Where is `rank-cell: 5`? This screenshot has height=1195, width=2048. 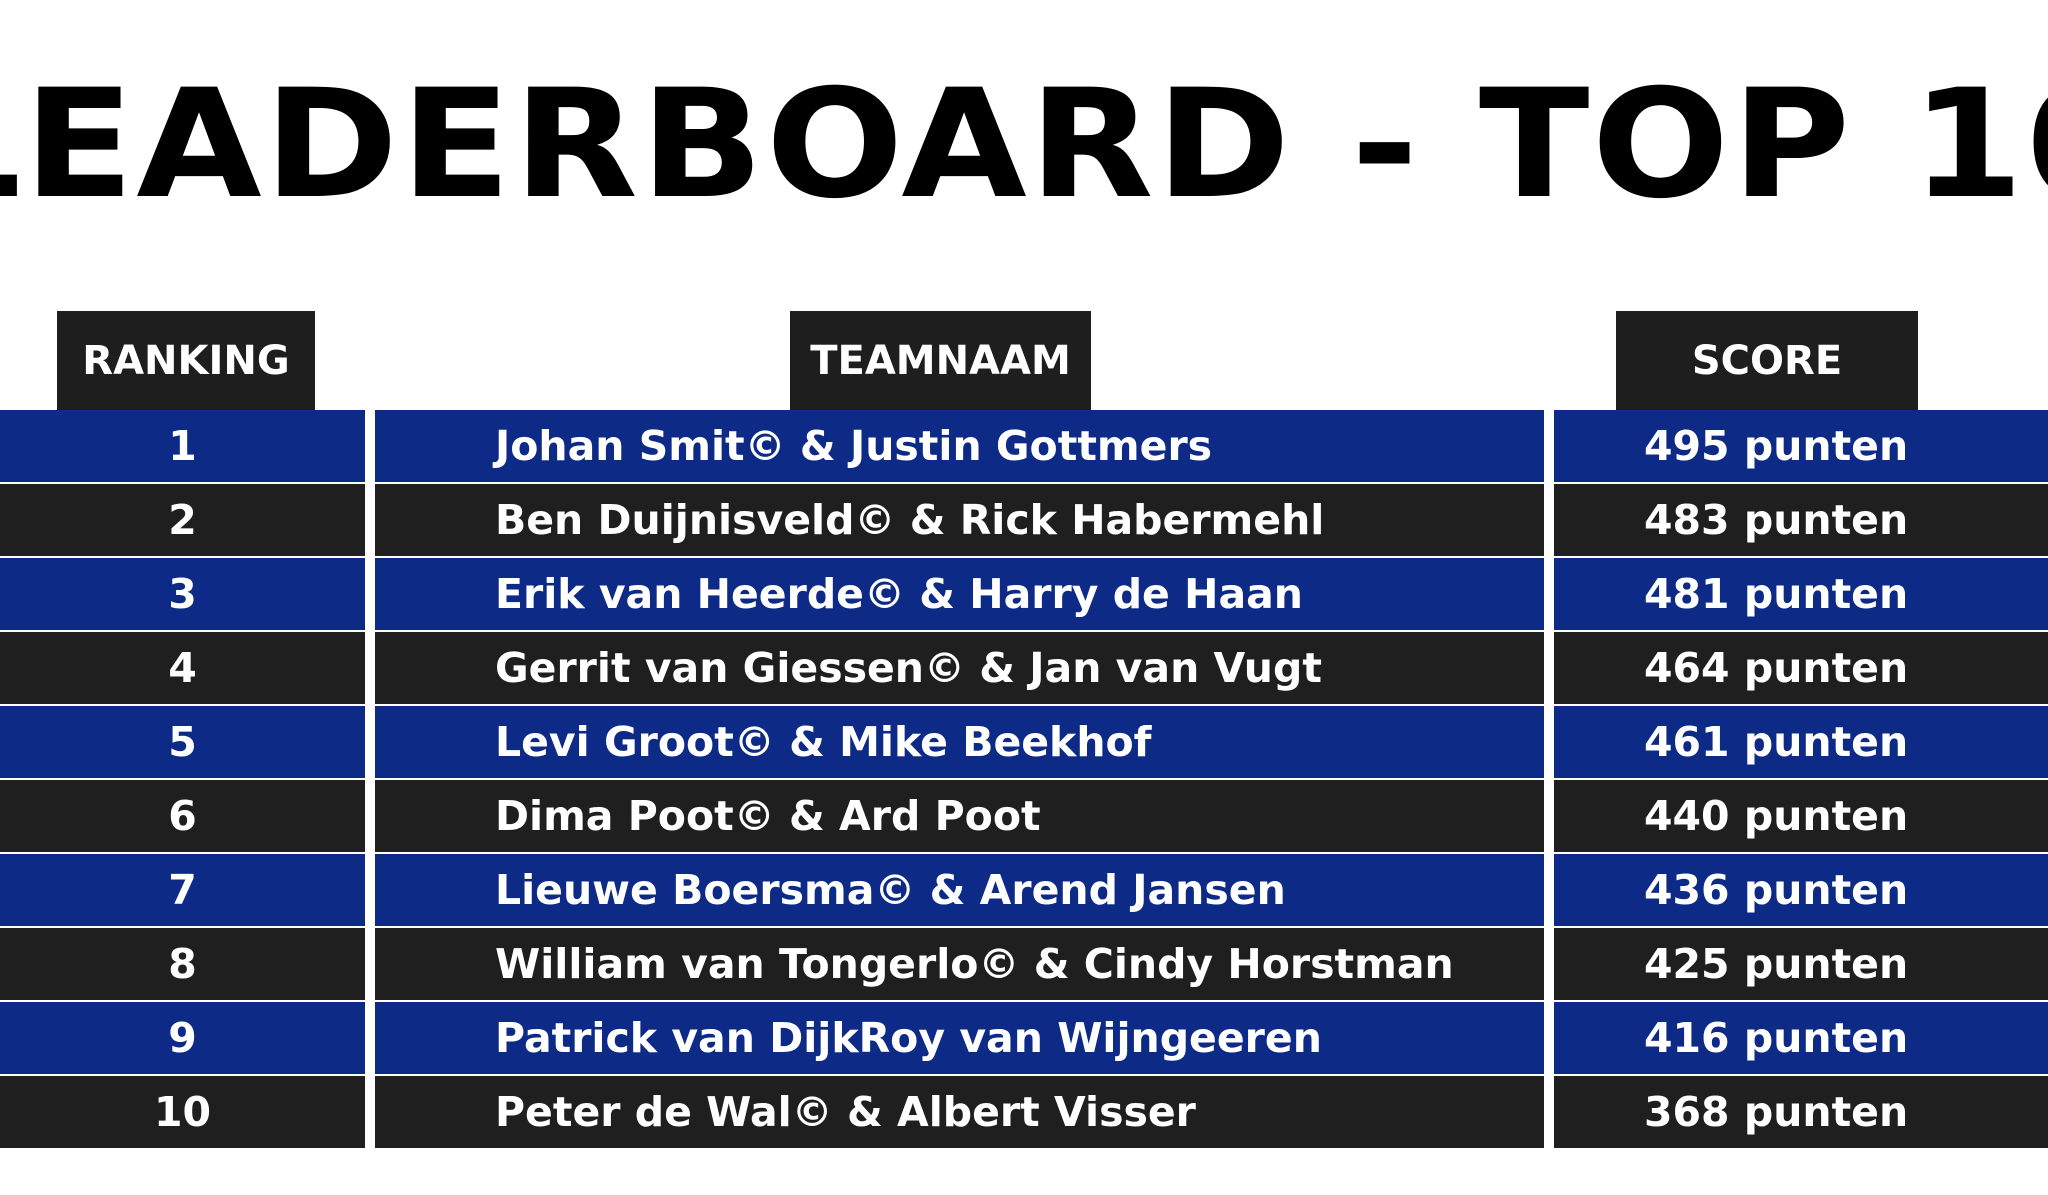
rank-cell: 5 is located at coordinates (182, 742).